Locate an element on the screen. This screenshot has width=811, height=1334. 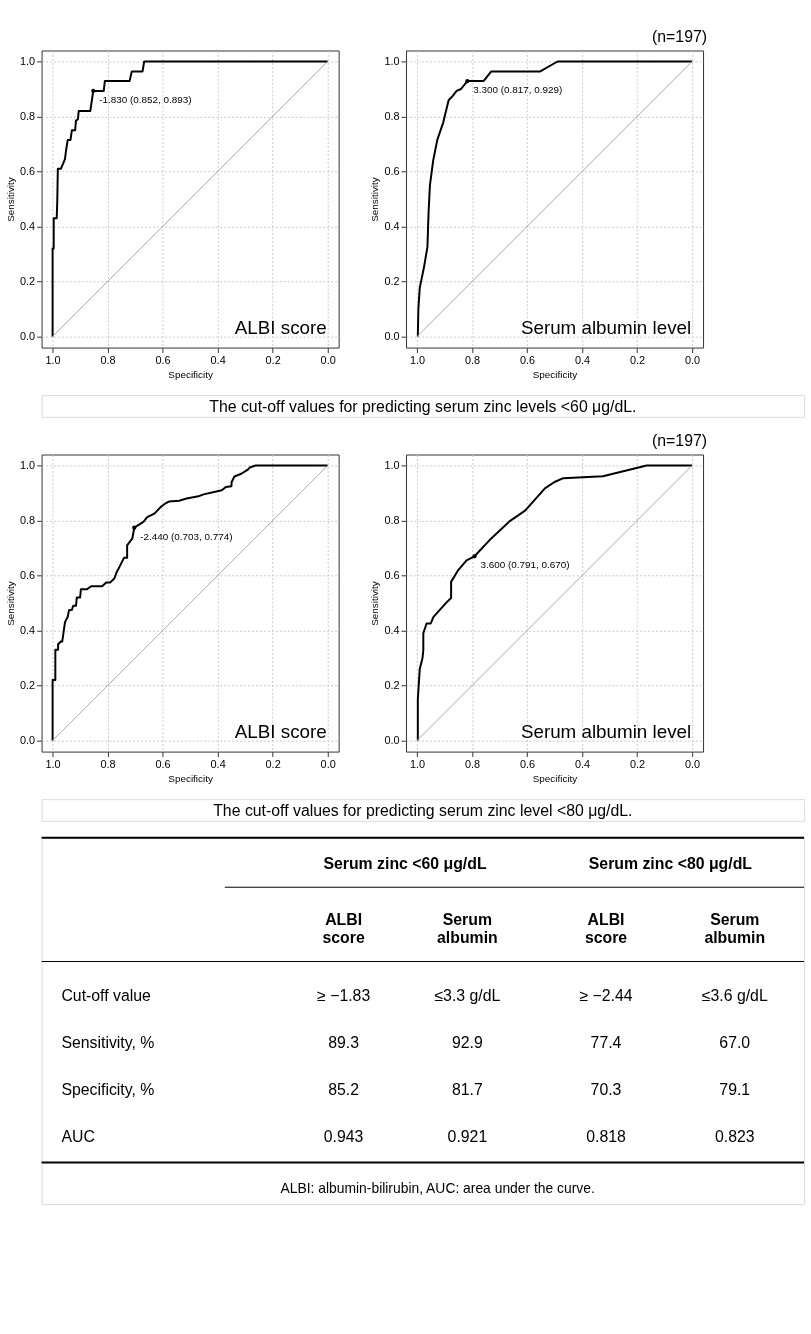
text: 0.823 is located at coordinates (734, 1136).